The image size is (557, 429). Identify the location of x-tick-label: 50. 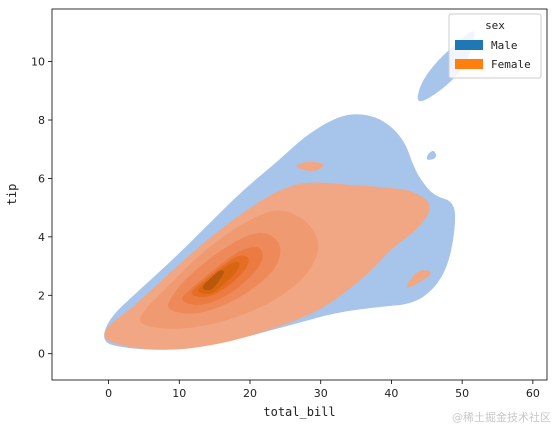
(462, 393).